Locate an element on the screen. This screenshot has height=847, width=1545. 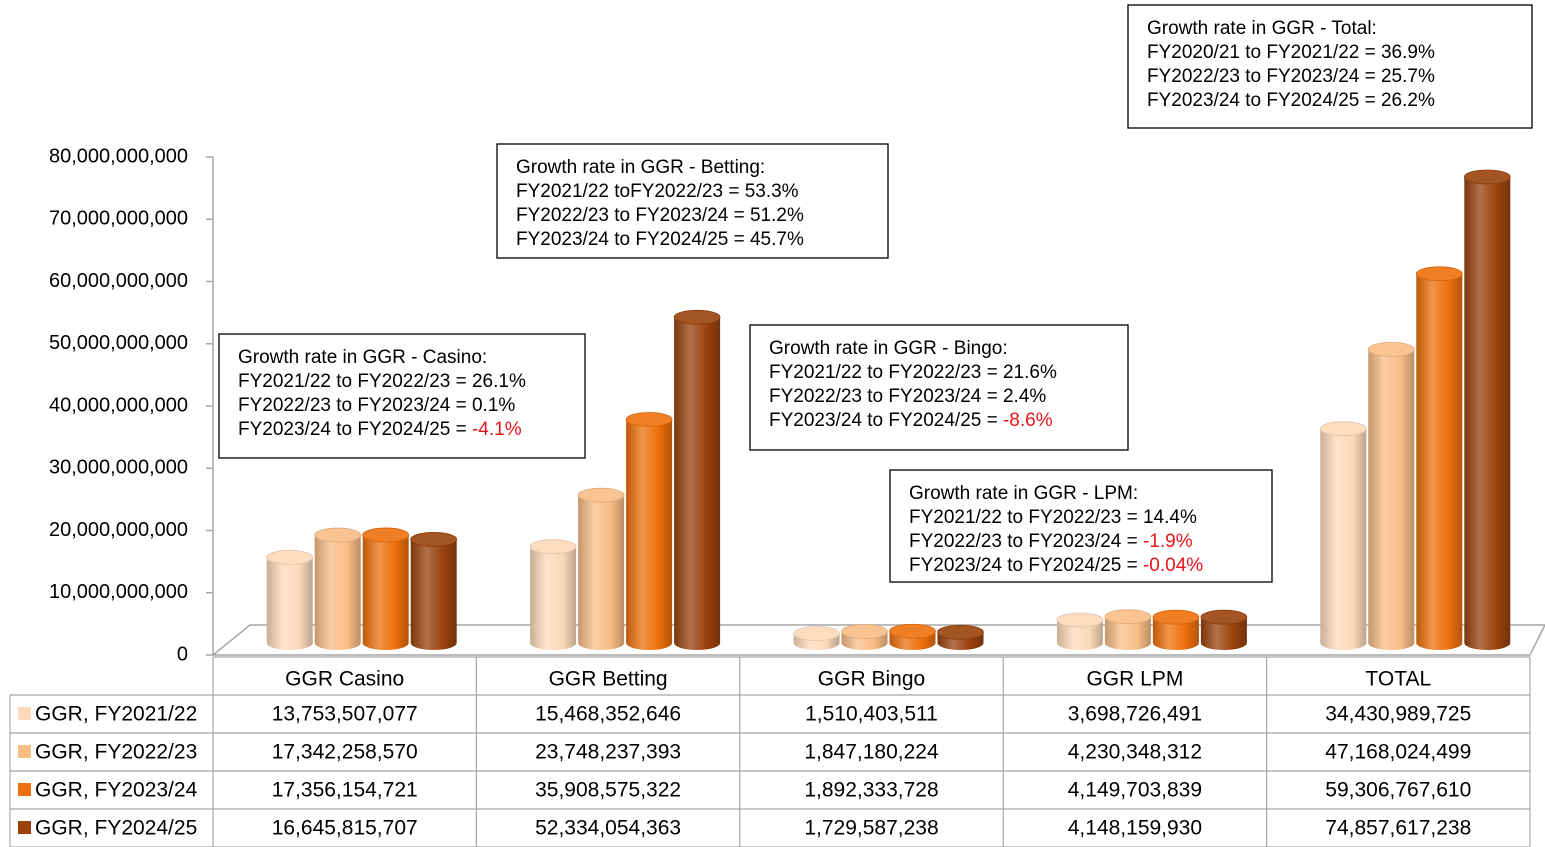
annotation-line: FY2022/23 to FY2023/24 = -1.9% is located at coordinates (1051, 541).